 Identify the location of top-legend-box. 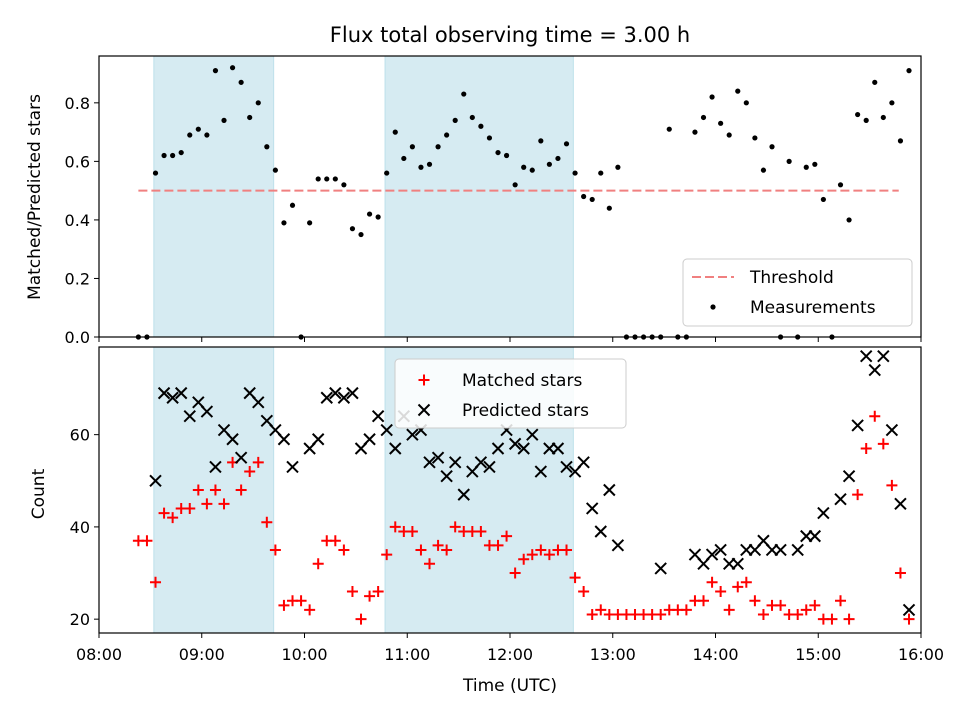
(797, 292).